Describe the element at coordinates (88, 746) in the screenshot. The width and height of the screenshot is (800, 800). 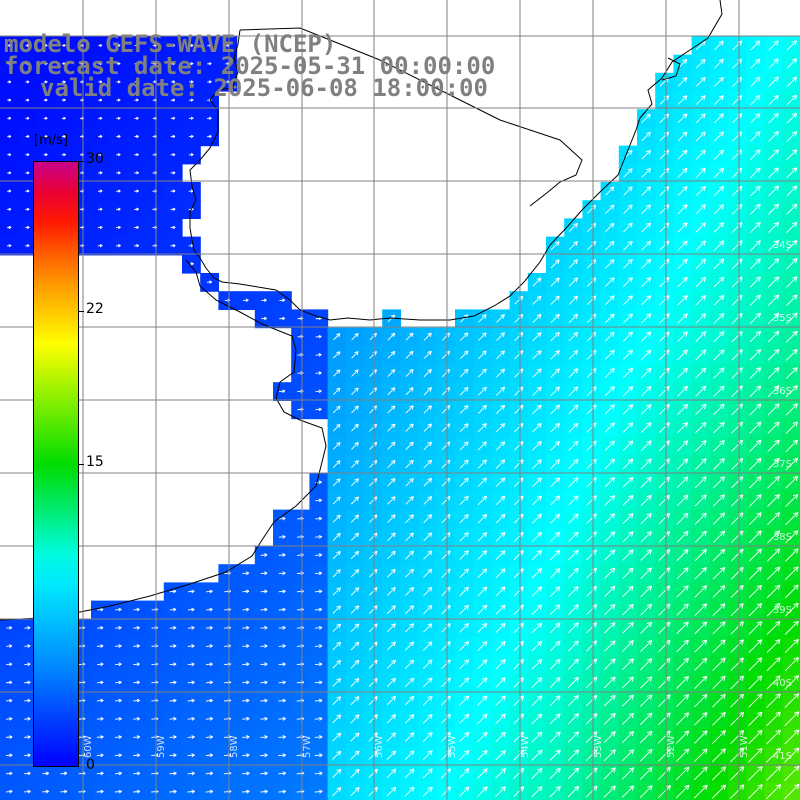
I see `lon-label: 60W` at that location.